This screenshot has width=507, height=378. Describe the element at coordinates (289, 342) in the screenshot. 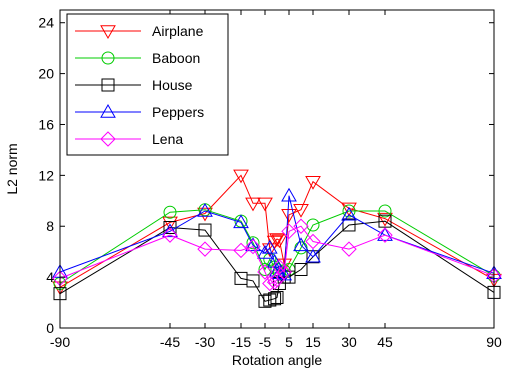

I see `x-tick-label: 5` at that location.